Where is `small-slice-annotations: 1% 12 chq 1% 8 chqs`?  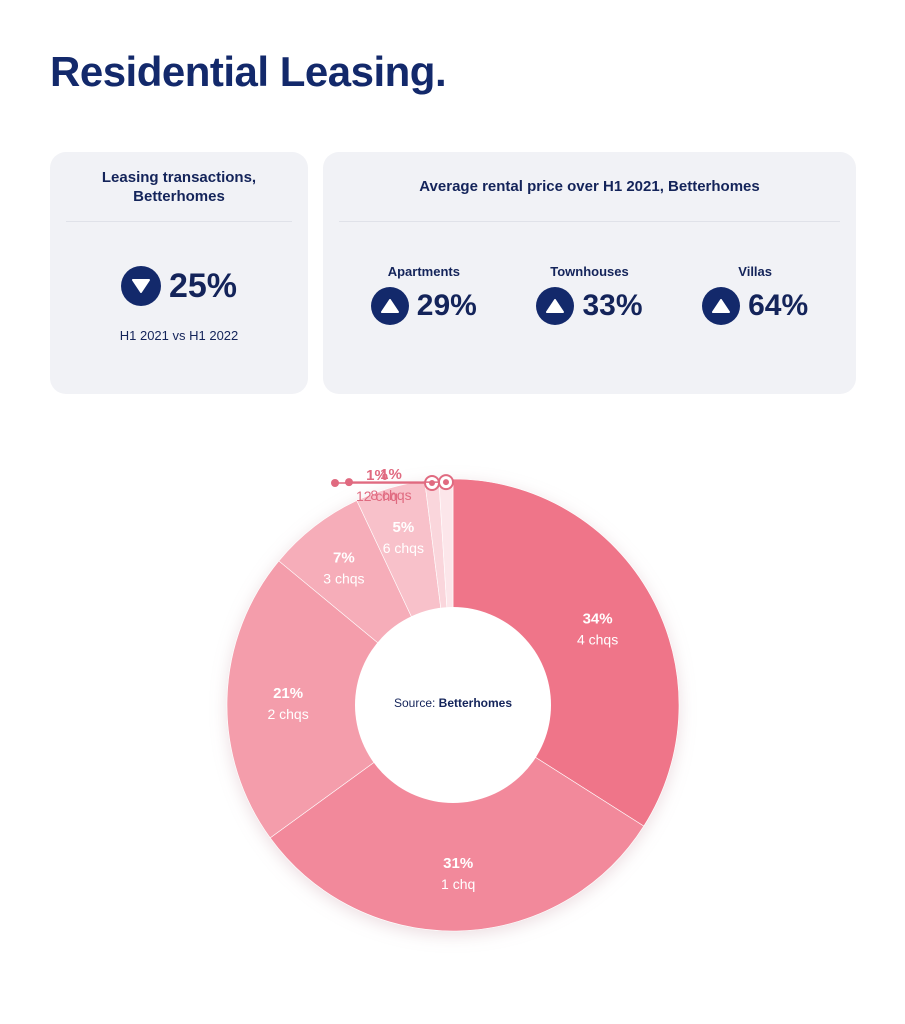 small-slice-annotations: 1% 12 chq 1% 8 chqs is located at coordinates (392, 485).